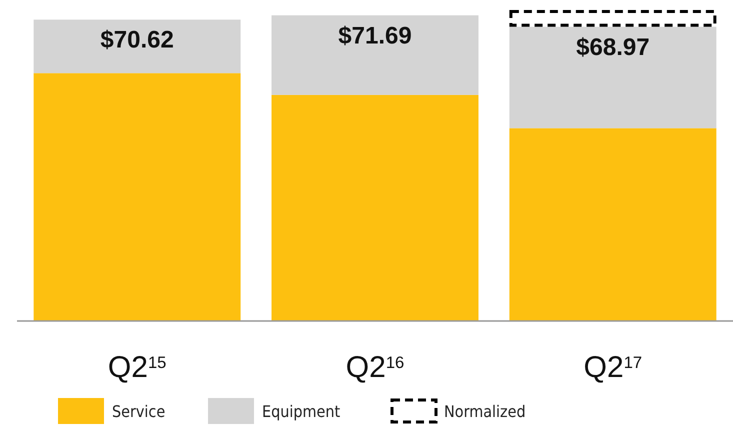 The width and height of the screenshot is (733, 430). What do you see at coordinates (485, 411) in the screenshot?
I see `legend-label: Normalized` at bounding box center [485, 411].